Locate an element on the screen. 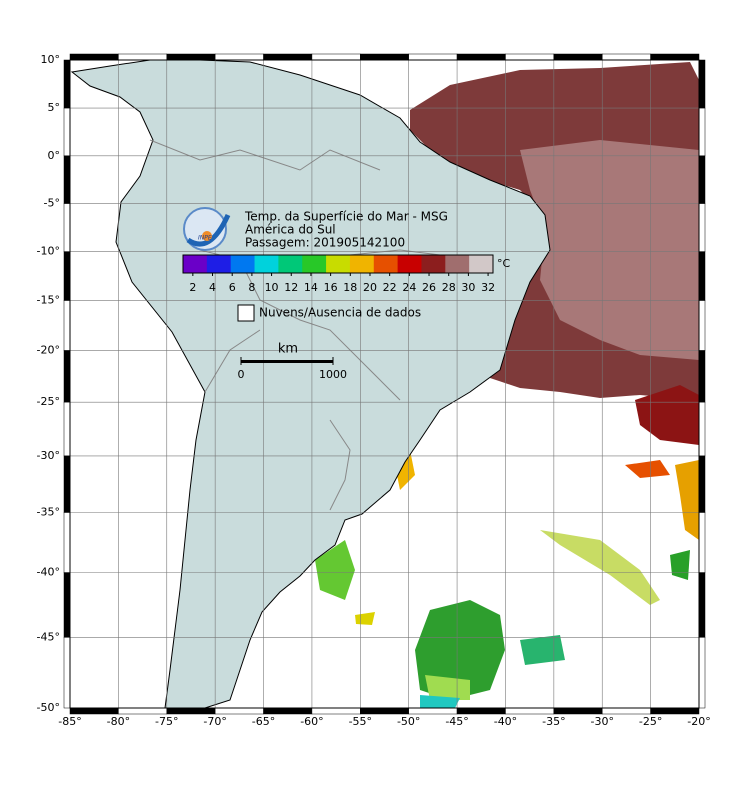  y-tick-label: 0° is located at coordinates (54, 155).